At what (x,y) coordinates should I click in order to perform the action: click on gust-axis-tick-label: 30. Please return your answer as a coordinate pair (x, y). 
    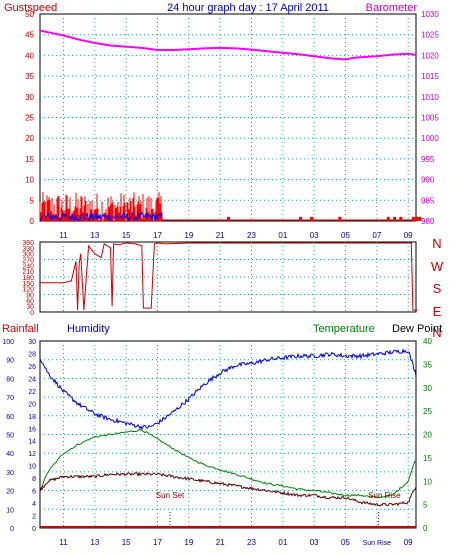
    Looking at the image, I should click on (29, 97).